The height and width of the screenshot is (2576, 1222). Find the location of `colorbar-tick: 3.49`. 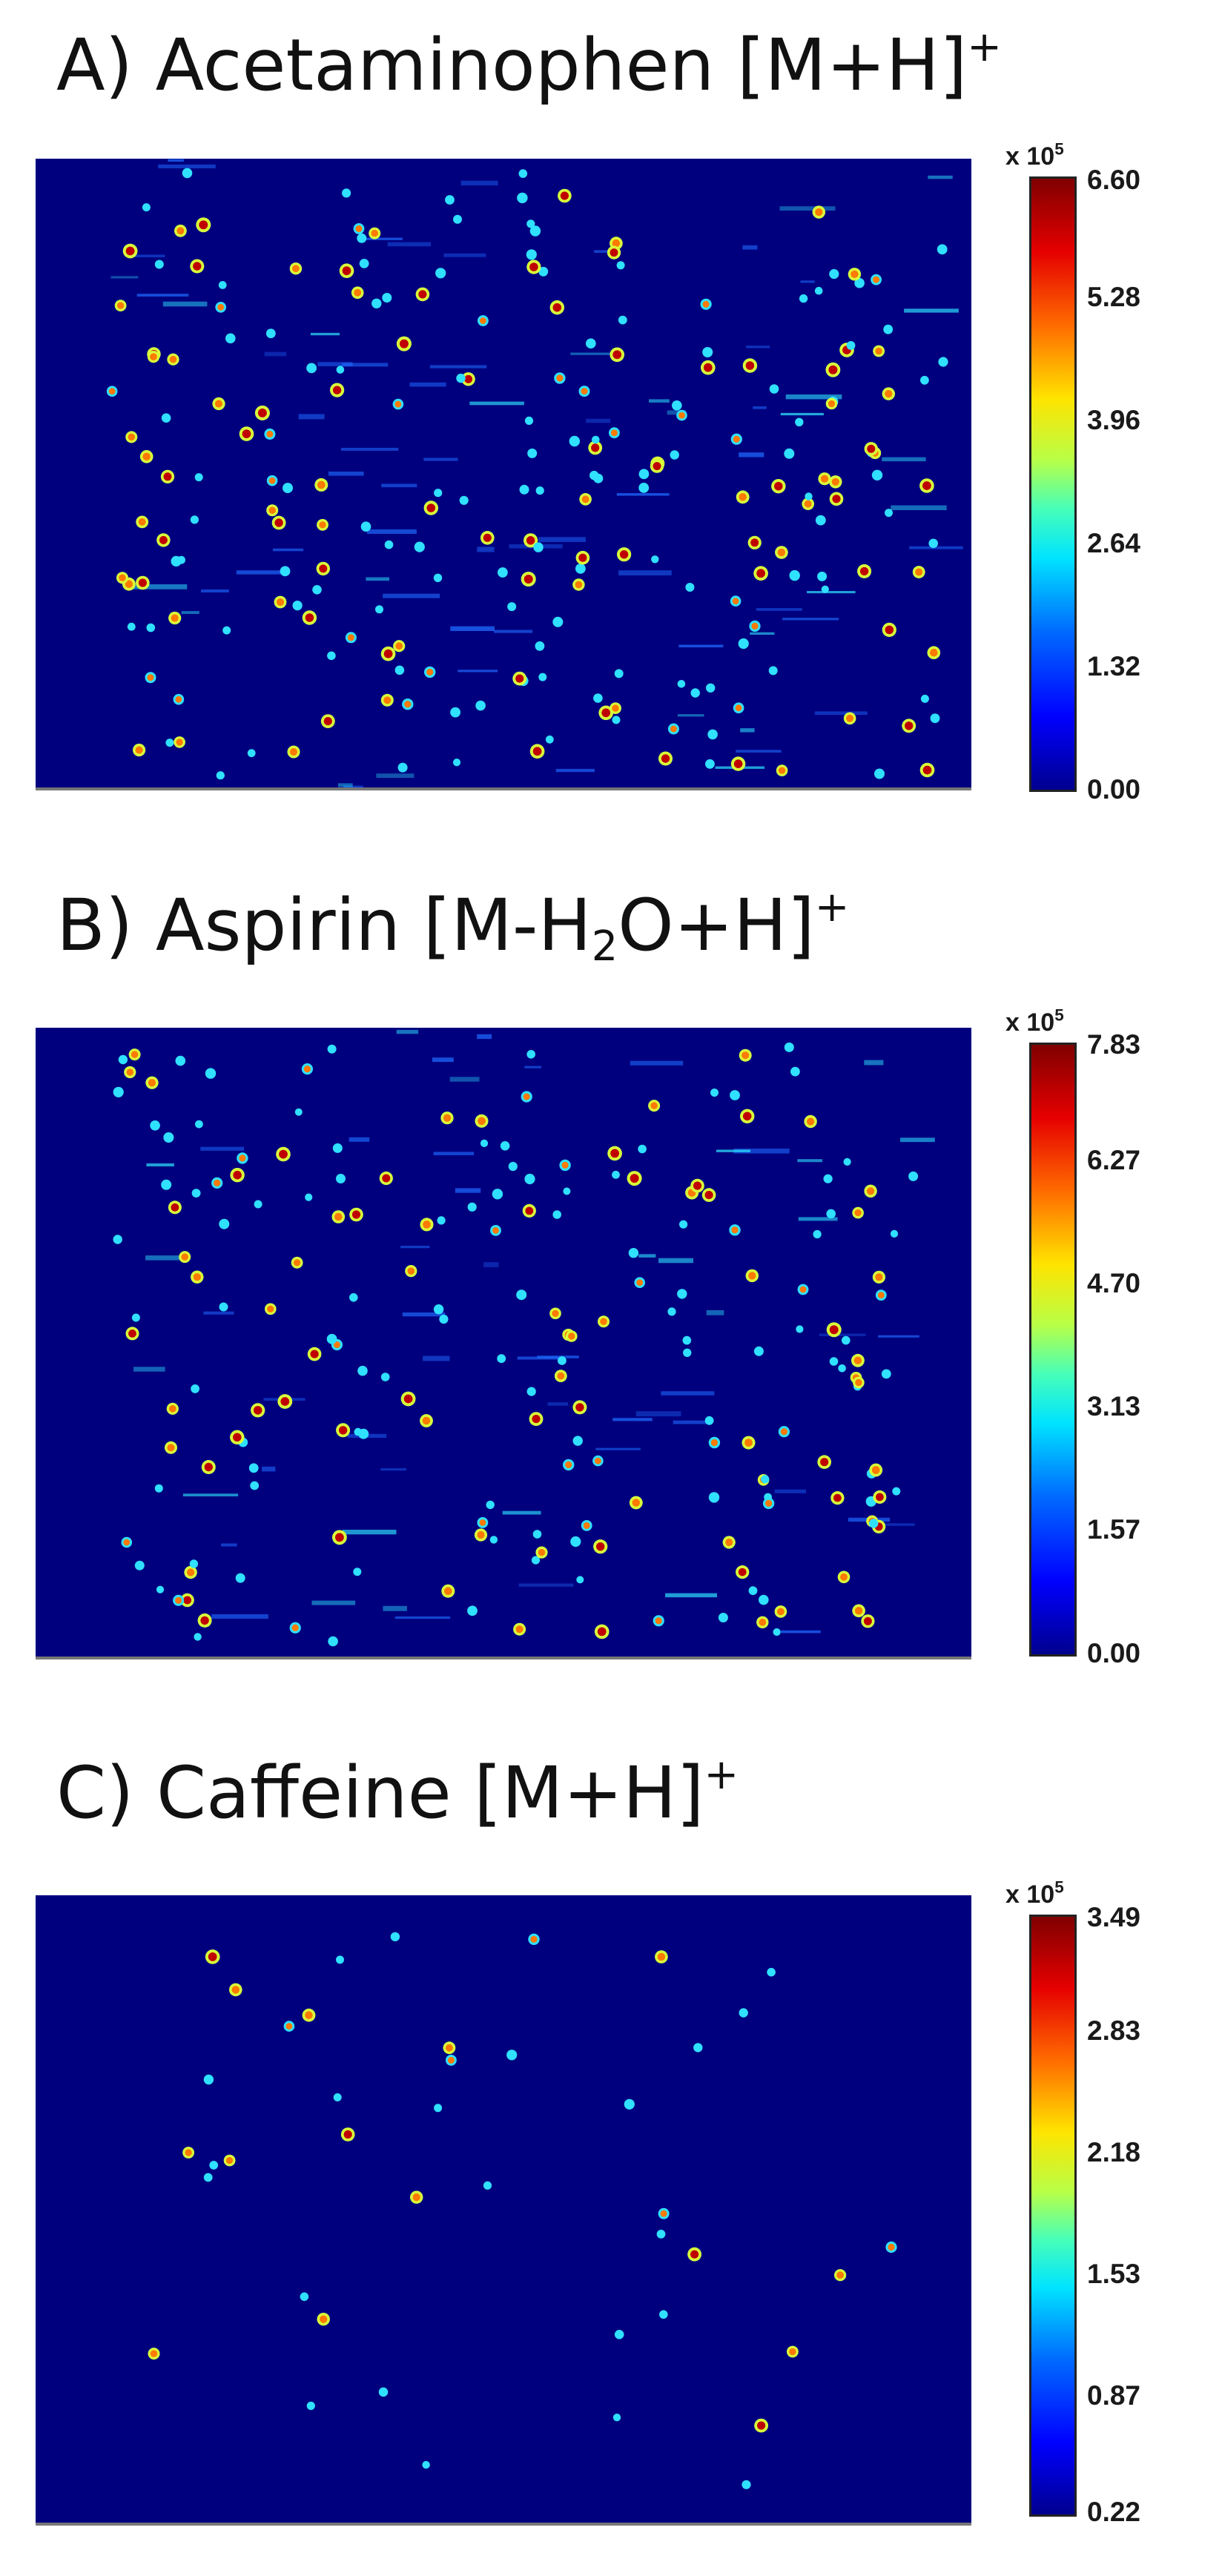

colorbar-tick: 3.49 is located at coordinates (1114, 1917).